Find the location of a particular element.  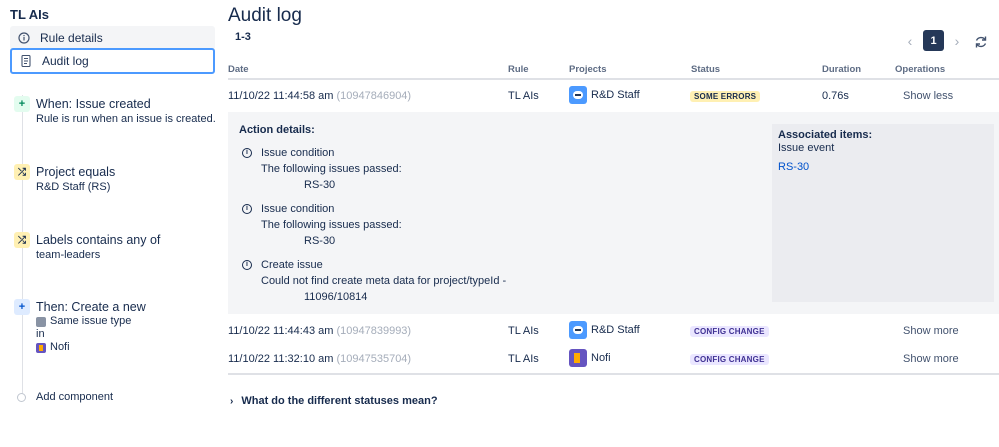

step-desc: Rule is run when an issue is created. is located at coordinates (126, 119).